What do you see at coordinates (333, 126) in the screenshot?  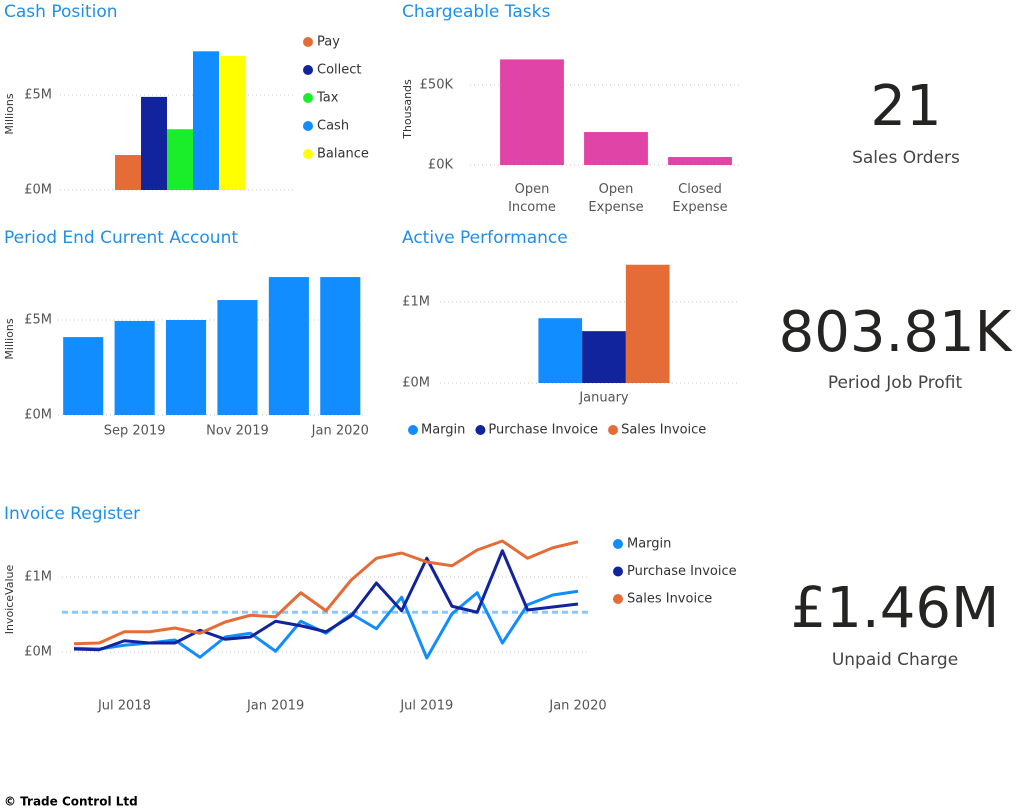 I see `legend-label: Cash` at bounding box center [333, 126].